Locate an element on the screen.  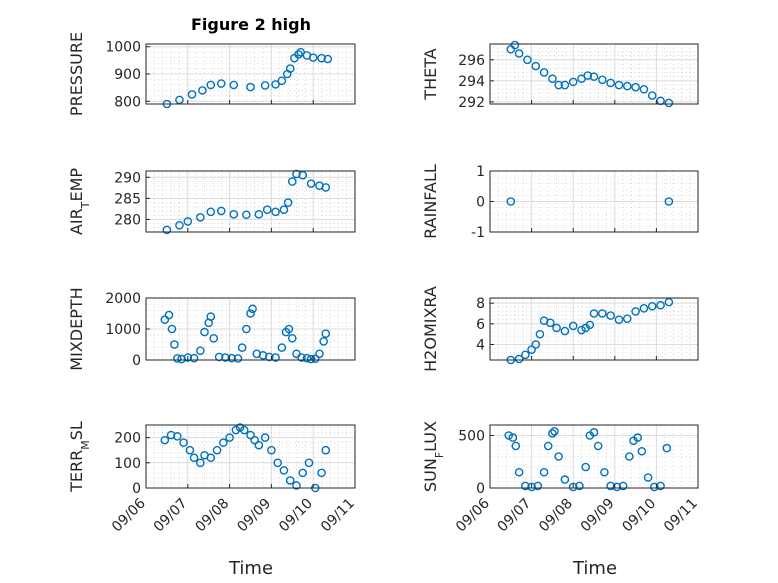
y-tick-label: 500 is located at coordinates (471, 437).